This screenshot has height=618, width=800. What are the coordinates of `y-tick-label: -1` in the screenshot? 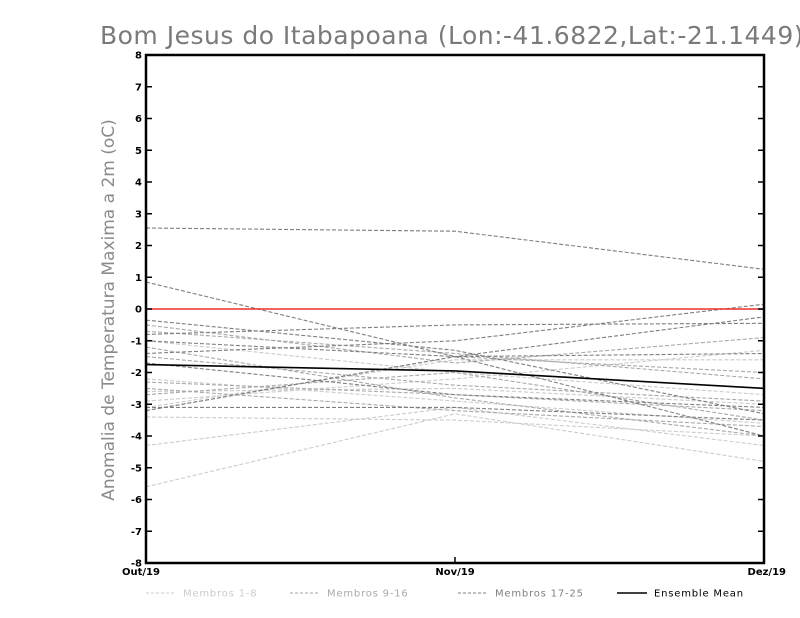 It's located at (136, 341).